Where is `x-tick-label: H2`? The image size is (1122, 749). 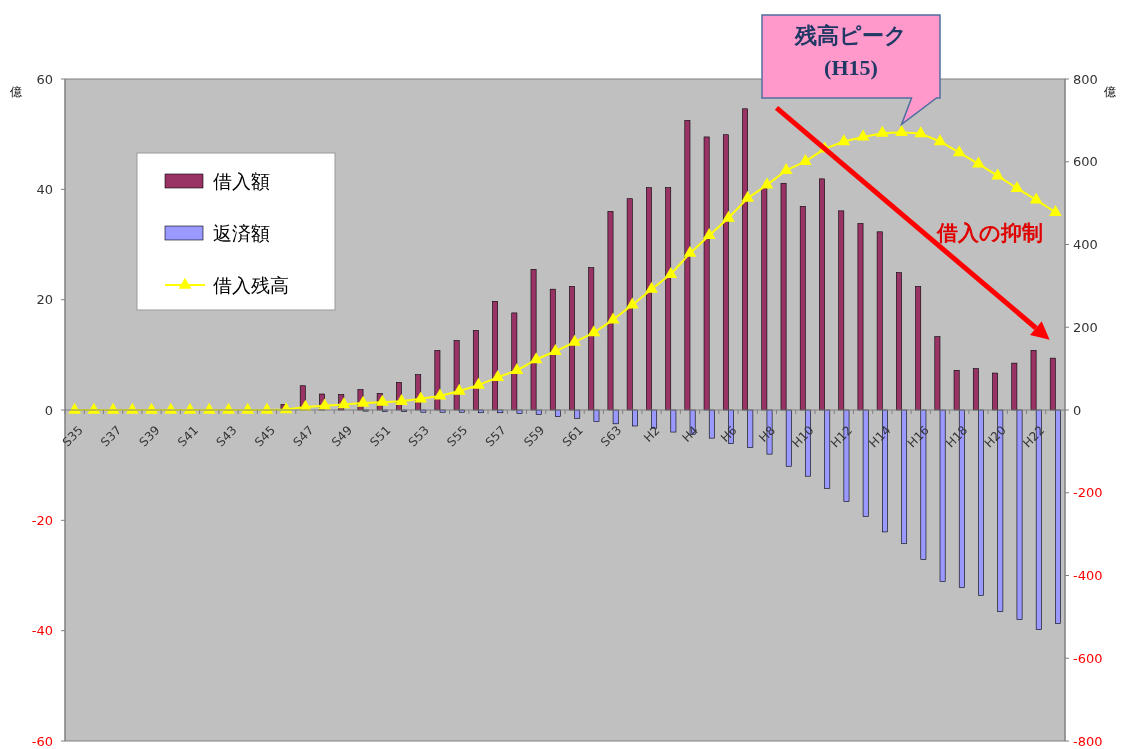 x-tick-label: H2 is located at coordinates (651, 434).